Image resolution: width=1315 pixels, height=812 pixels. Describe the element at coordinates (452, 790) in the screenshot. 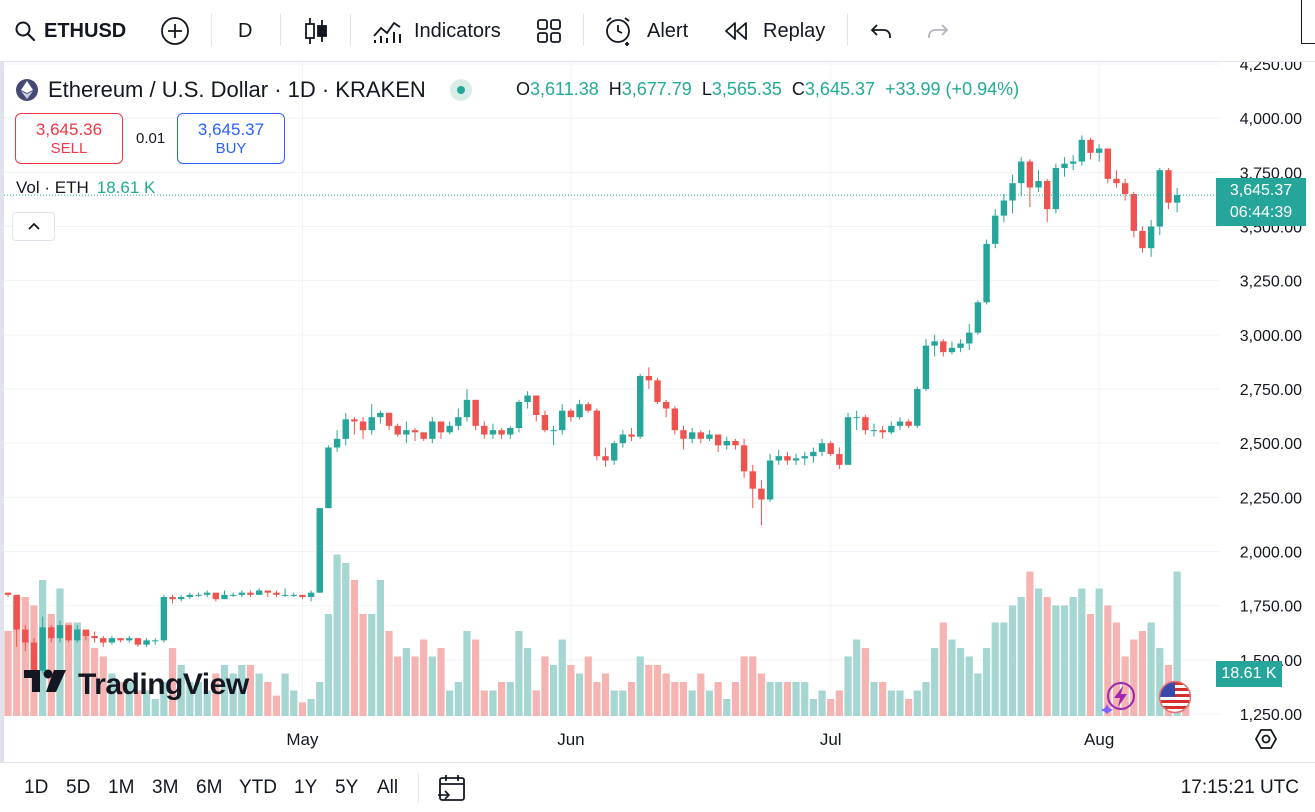

I see `calendar-icon` at that location.